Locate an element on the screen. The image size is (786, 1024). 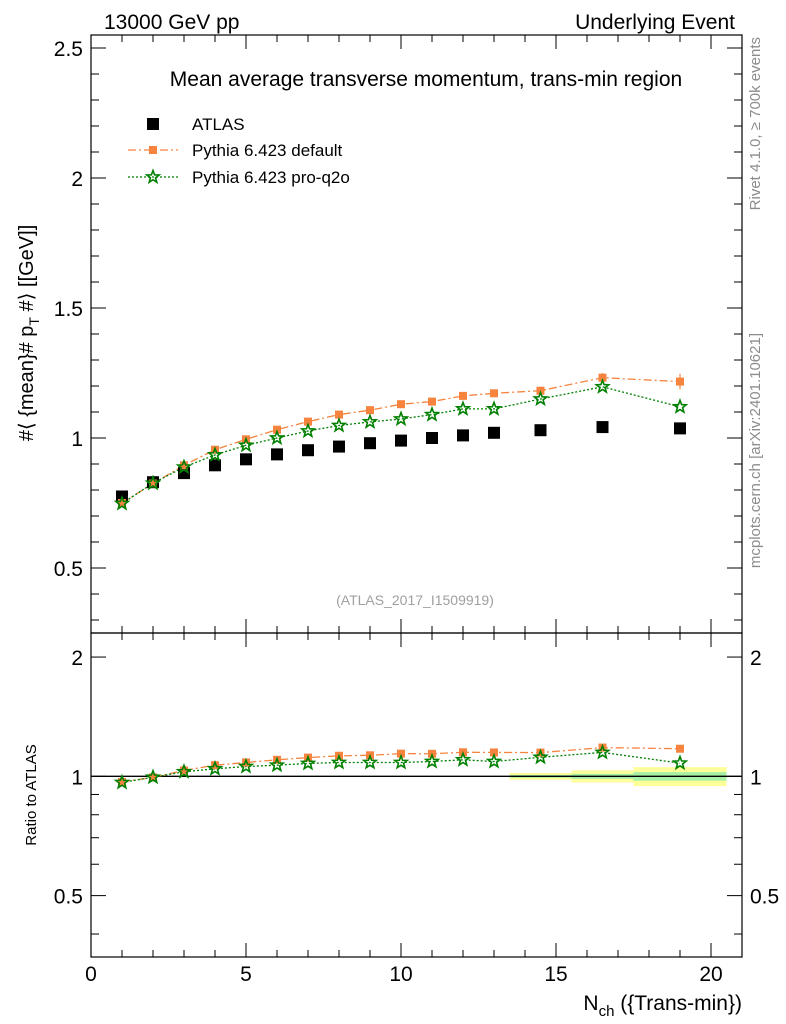
ratio-y-tick-label: 2 is located at coordinates (77, 658).